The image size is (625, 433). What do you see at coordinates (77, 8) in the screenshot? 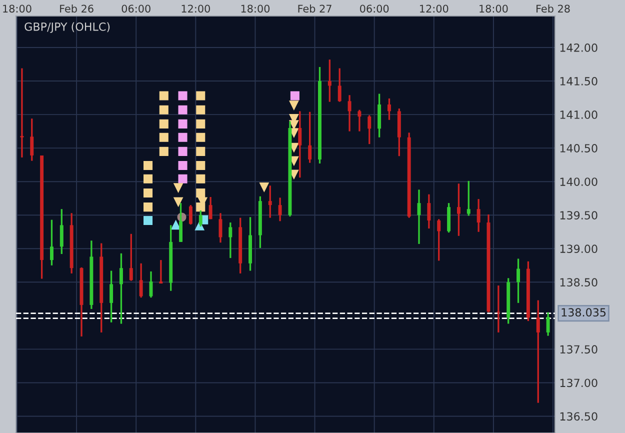
I see `x-tick-label: Feb 26` at bounding box center [77, 8].